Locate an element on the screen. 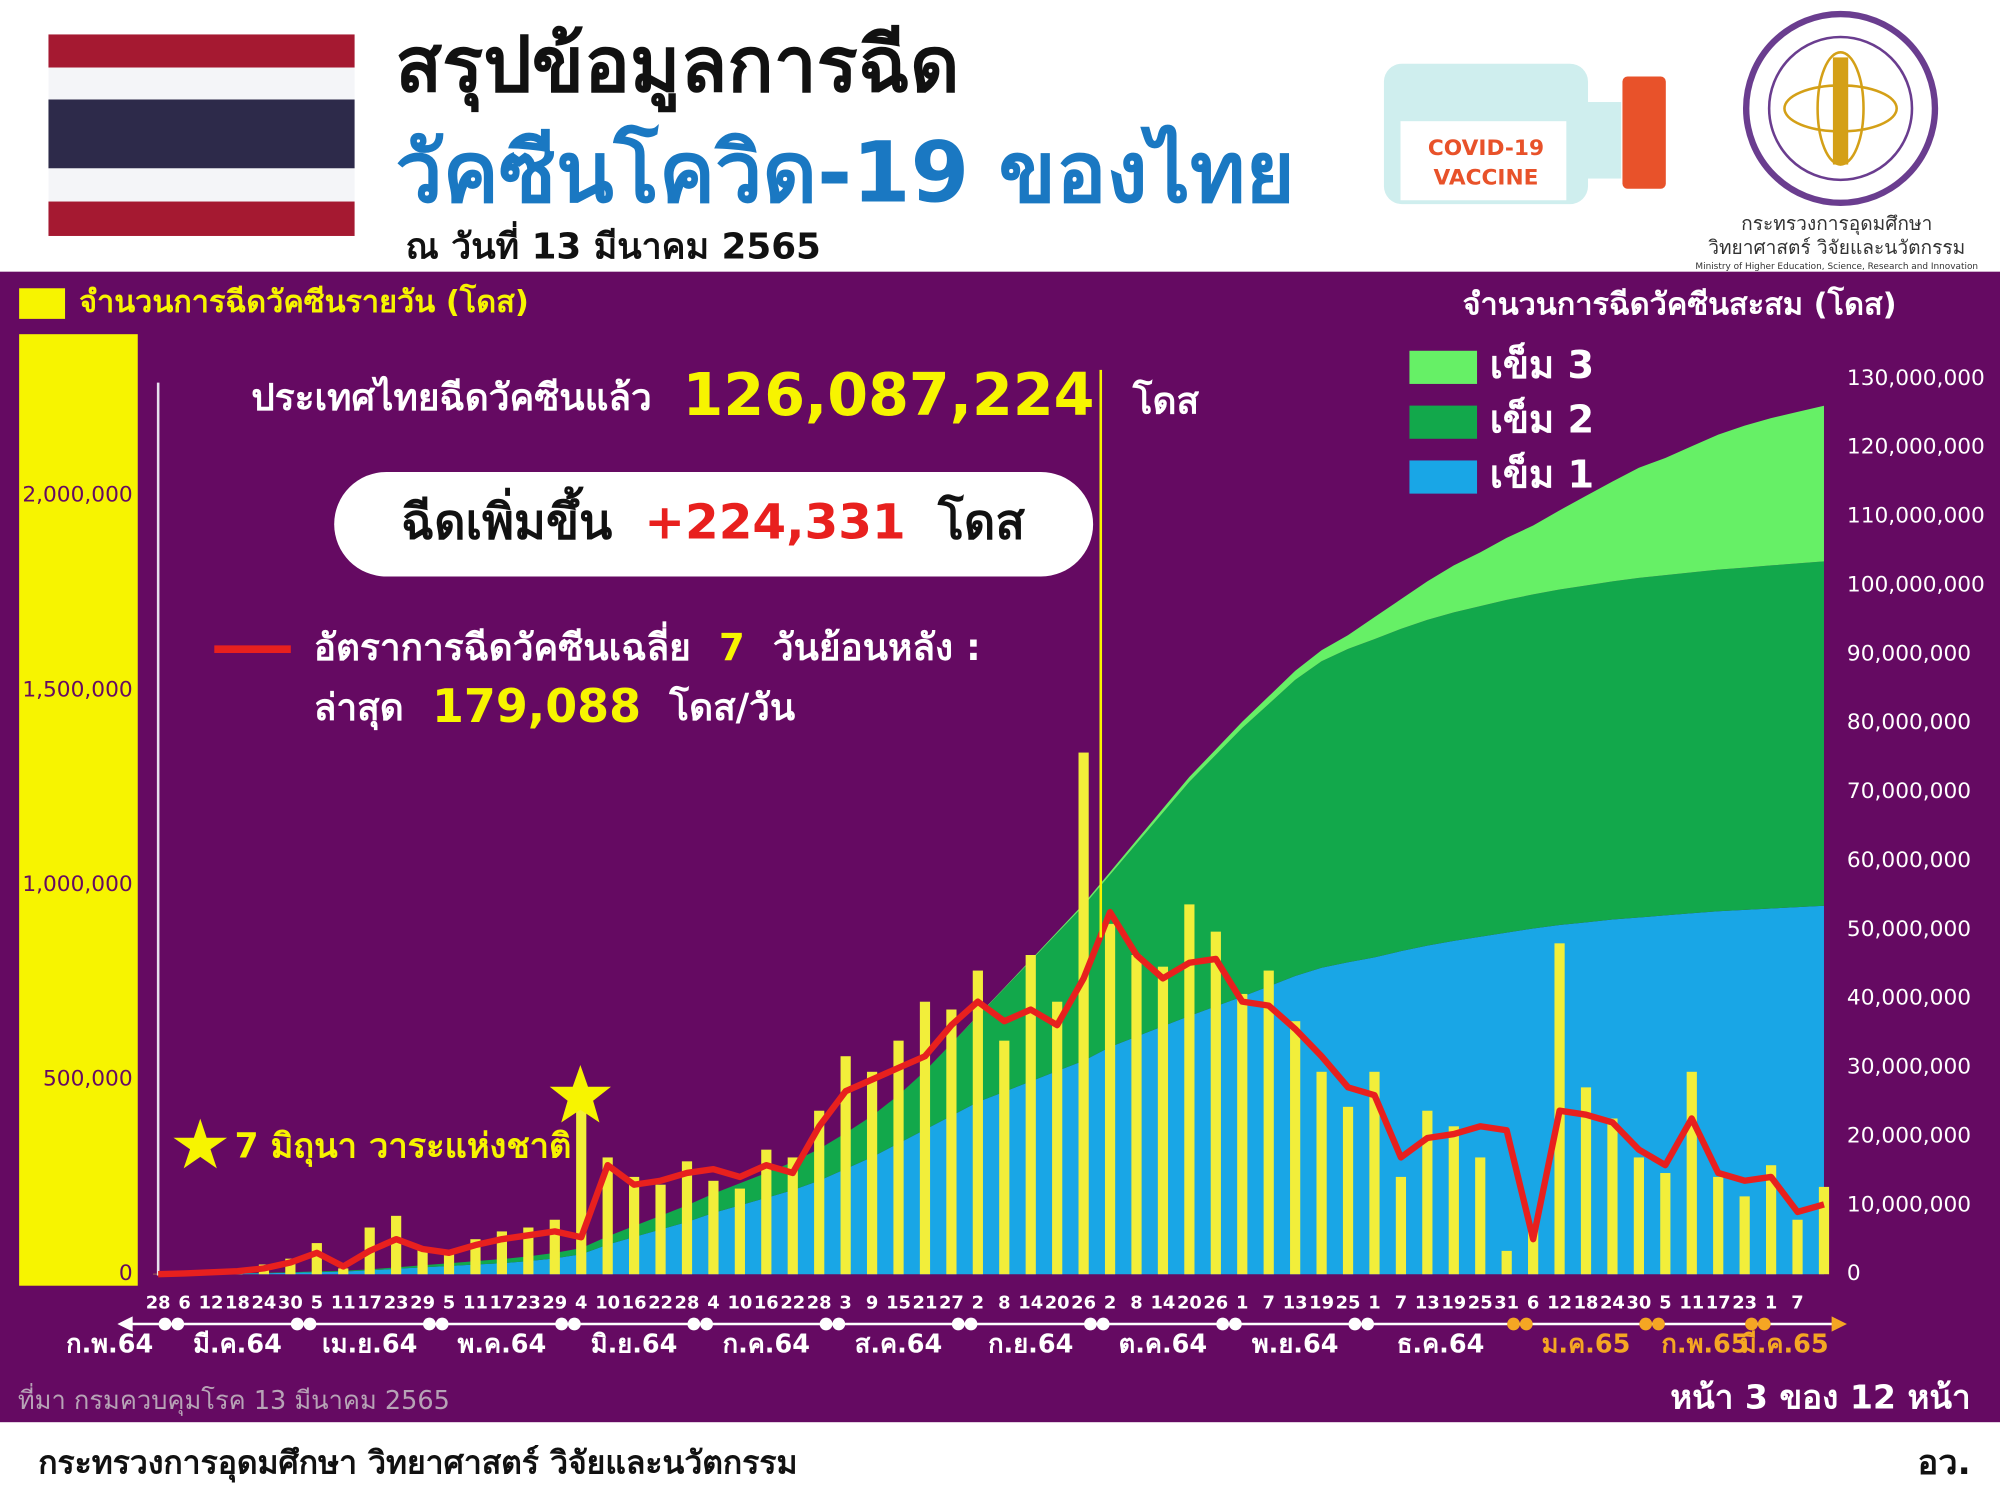 The height and width of the screenshot is (1500, 2000). legend: เข็ม 3 เข็ม 2 เข็ม 1 is located at coordinates (1501, 420).